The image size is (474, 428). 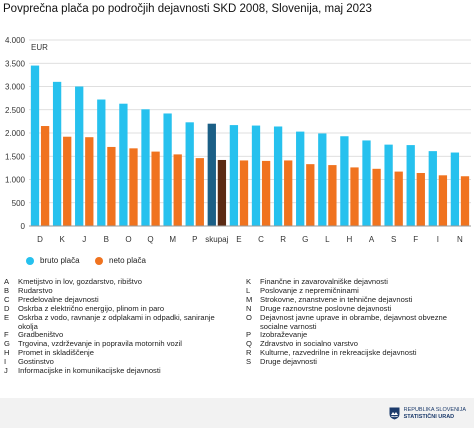 What do you see at coordinates (324, 281) in the screenshot?
I see `activity-description: Finančne in zavarovalniške dejavnosti` at bounding box center [324, 281].